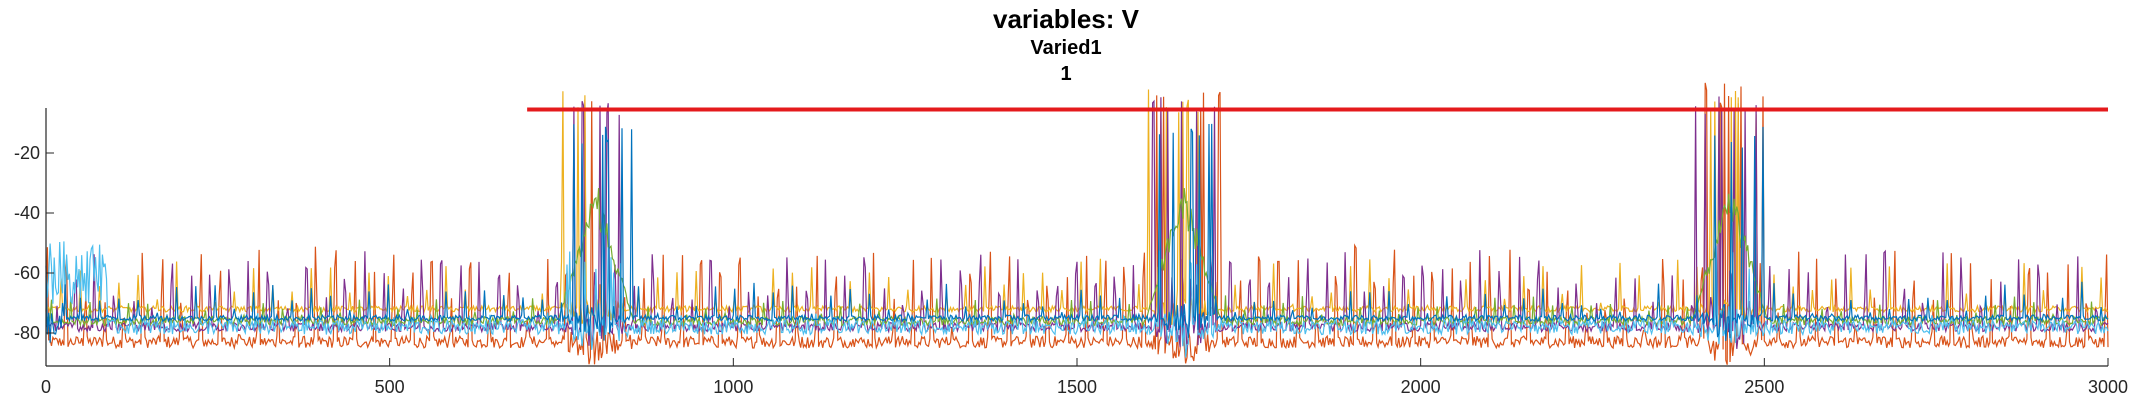  Describe the element at coordinates (1421, 387) in the screenshot. I see `x-tick-label: 2000` at that location.